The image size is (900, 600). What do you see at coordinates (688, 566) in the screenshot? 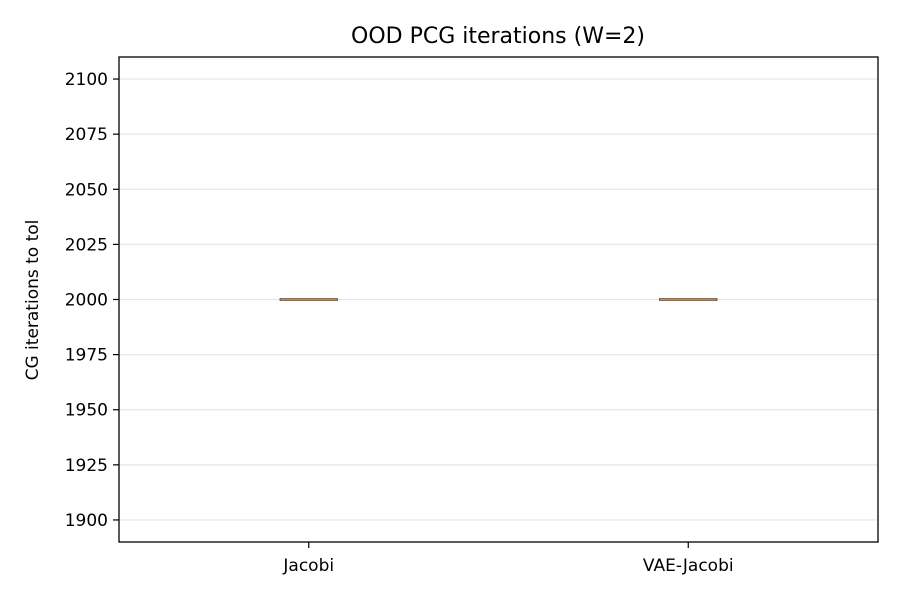
I see `x-tick-label: VAE-Jacobi` at bounding box center [688, 566].